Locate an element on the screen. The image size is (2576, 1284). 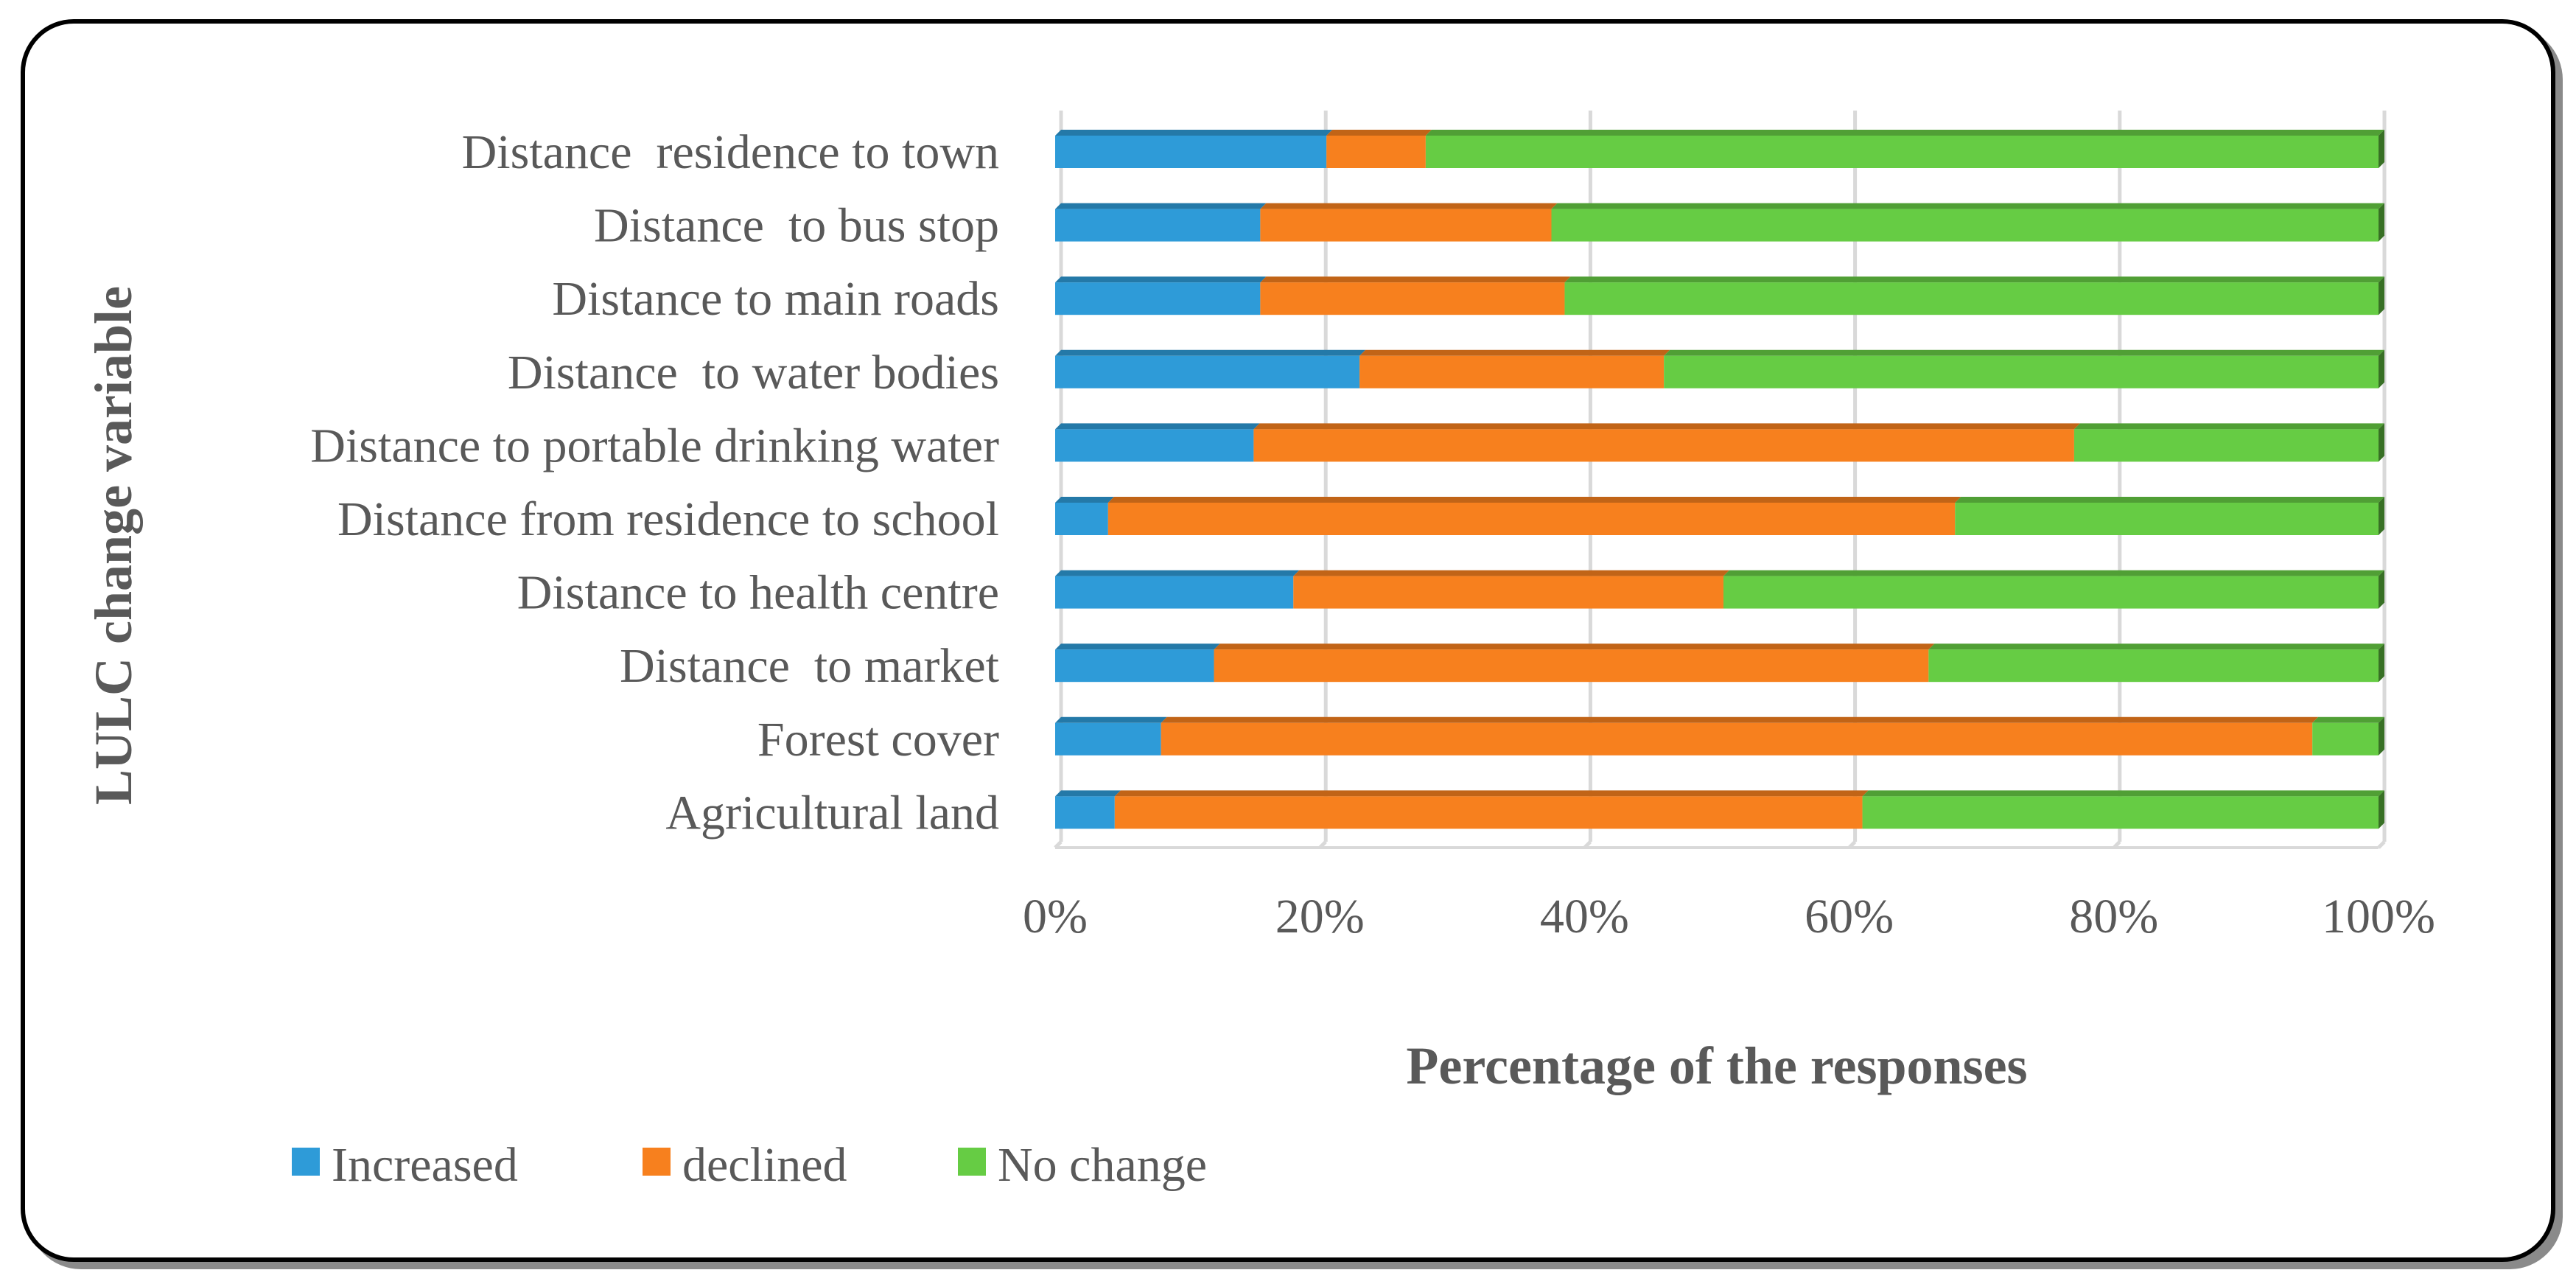
legend-label: declined is located at coordinates (764, 1165).